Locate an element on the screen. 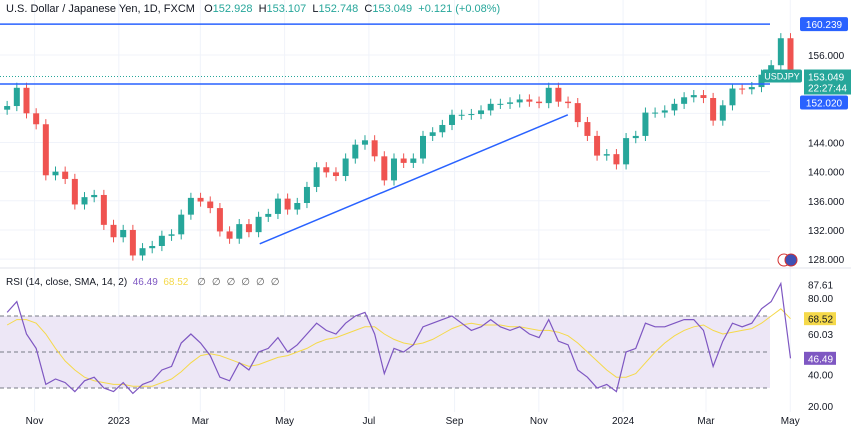 The image size is (851, 431). time-axis-label: 2023 is located at coordinates (119, 421).